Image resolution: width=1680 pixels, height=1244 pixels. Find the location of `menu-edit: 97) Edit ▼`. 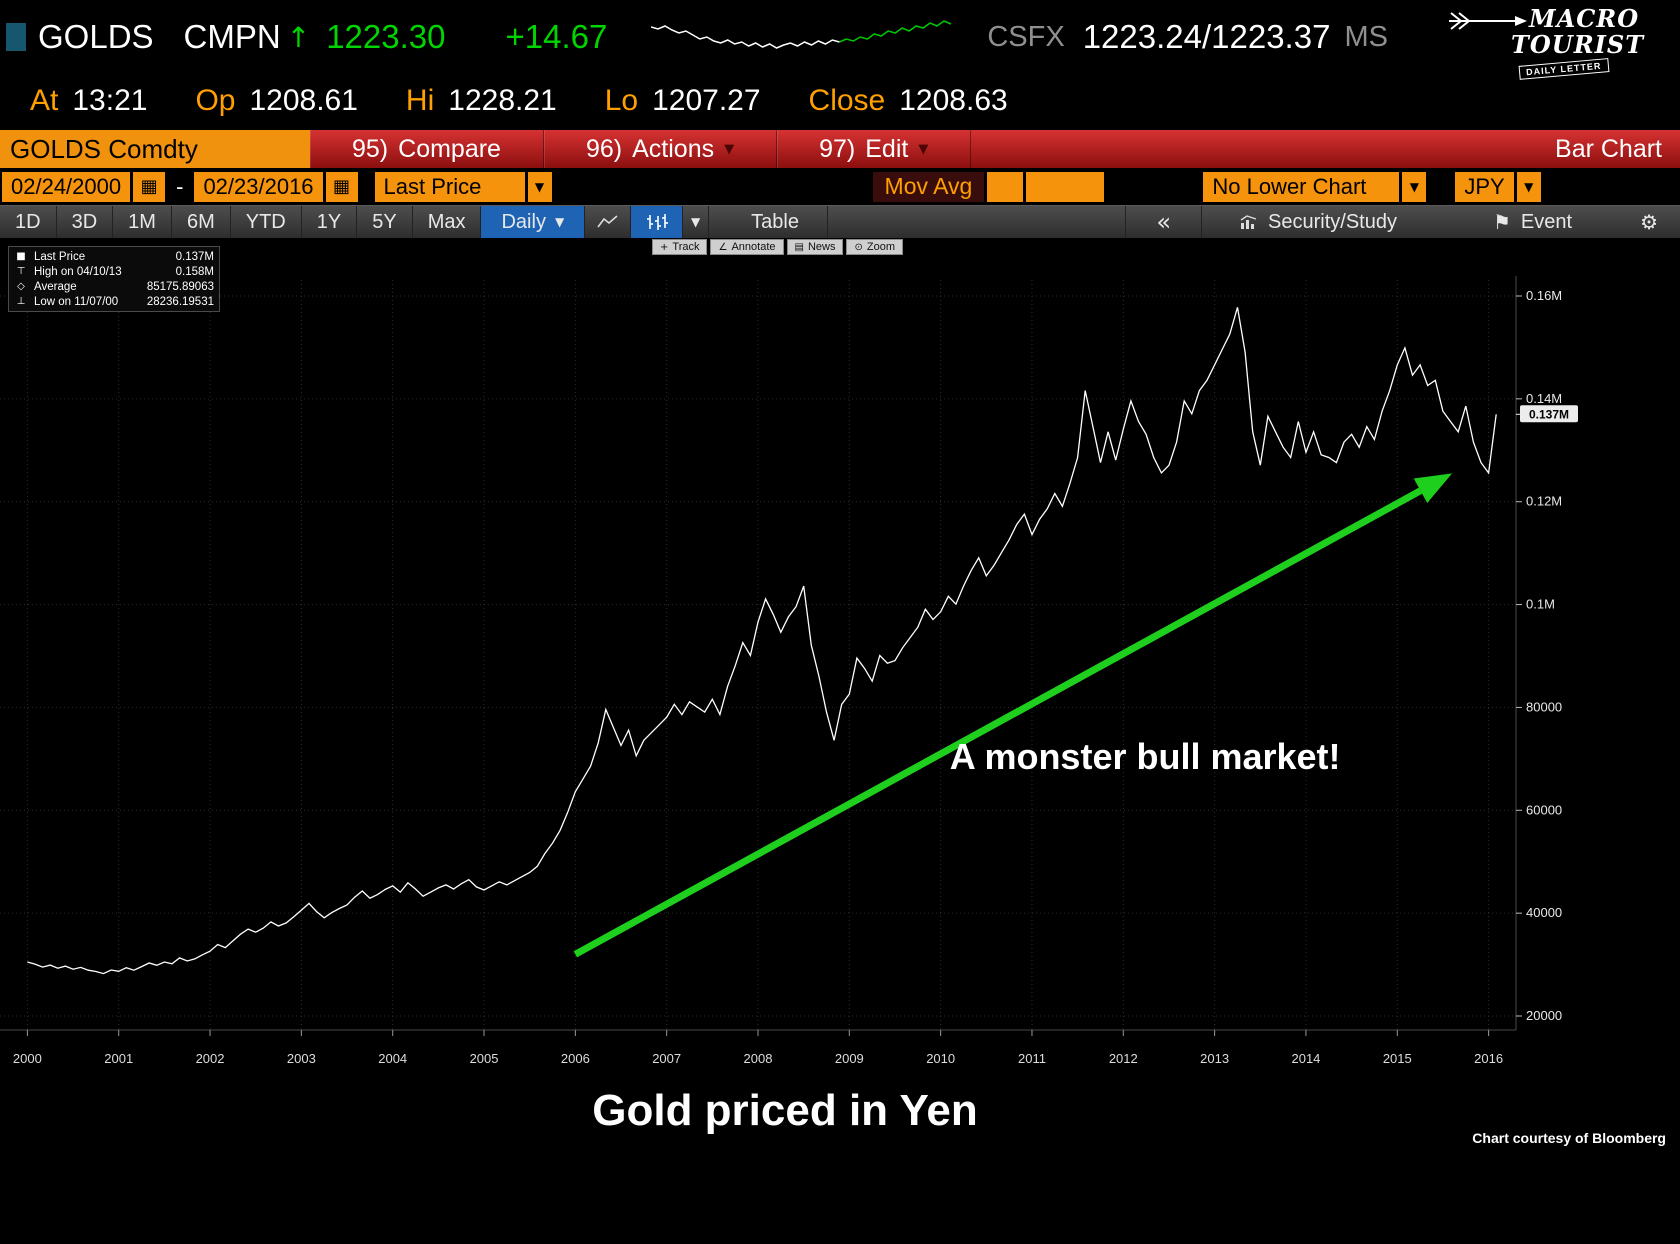

menu-edit: 97) Edit ▼ is located at coordinates (874, 149).